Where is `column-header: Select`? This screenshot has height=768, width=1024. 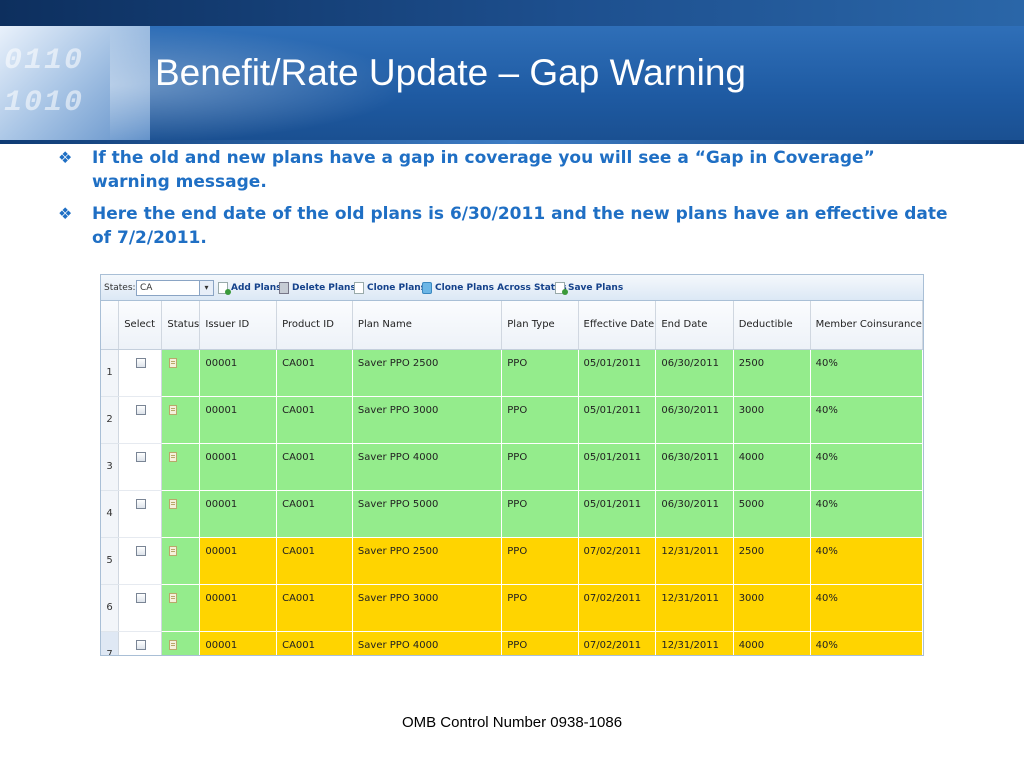 column-header: Select is located at coordinates (140, 325).